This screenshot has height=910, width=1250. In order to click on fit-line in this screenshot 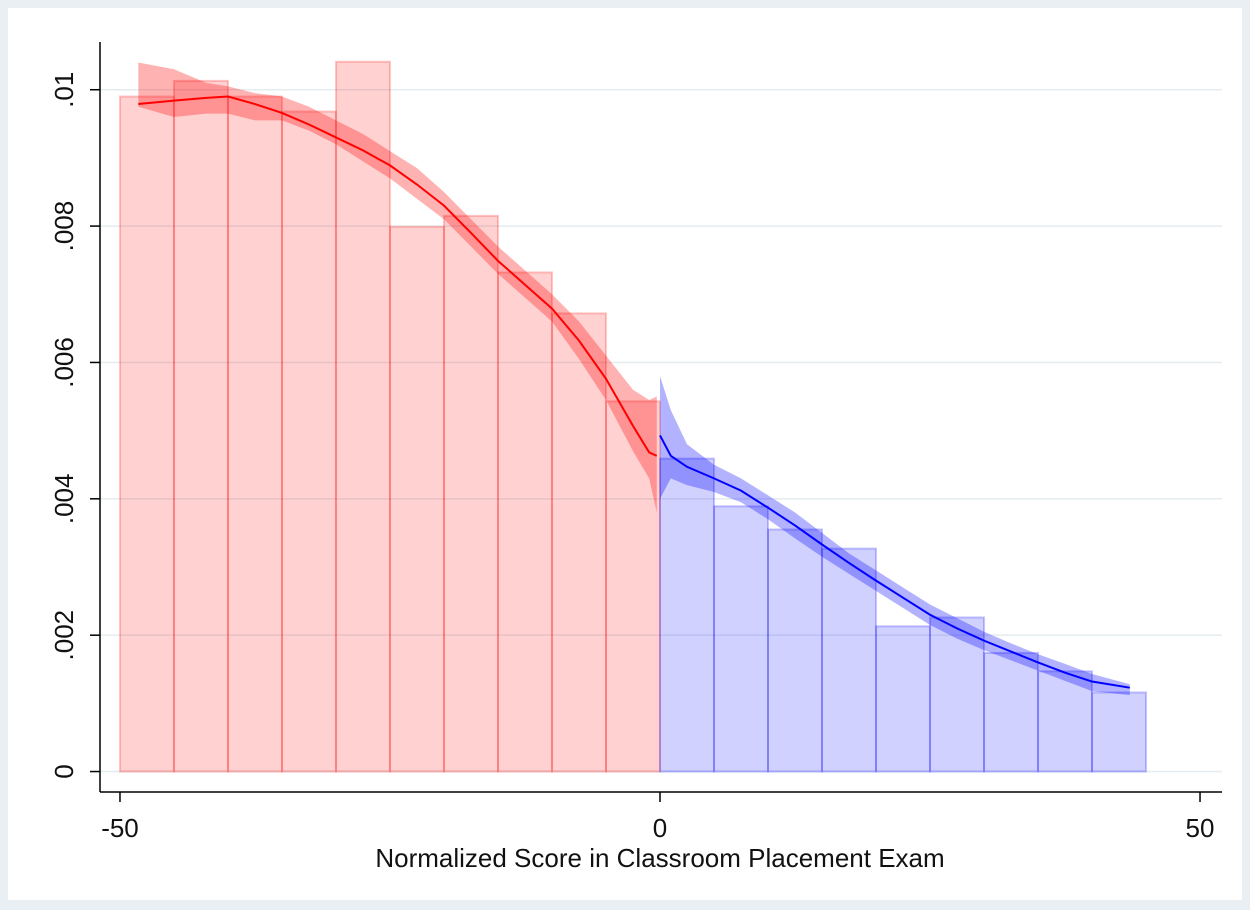, I will do `click(894, 561)`.